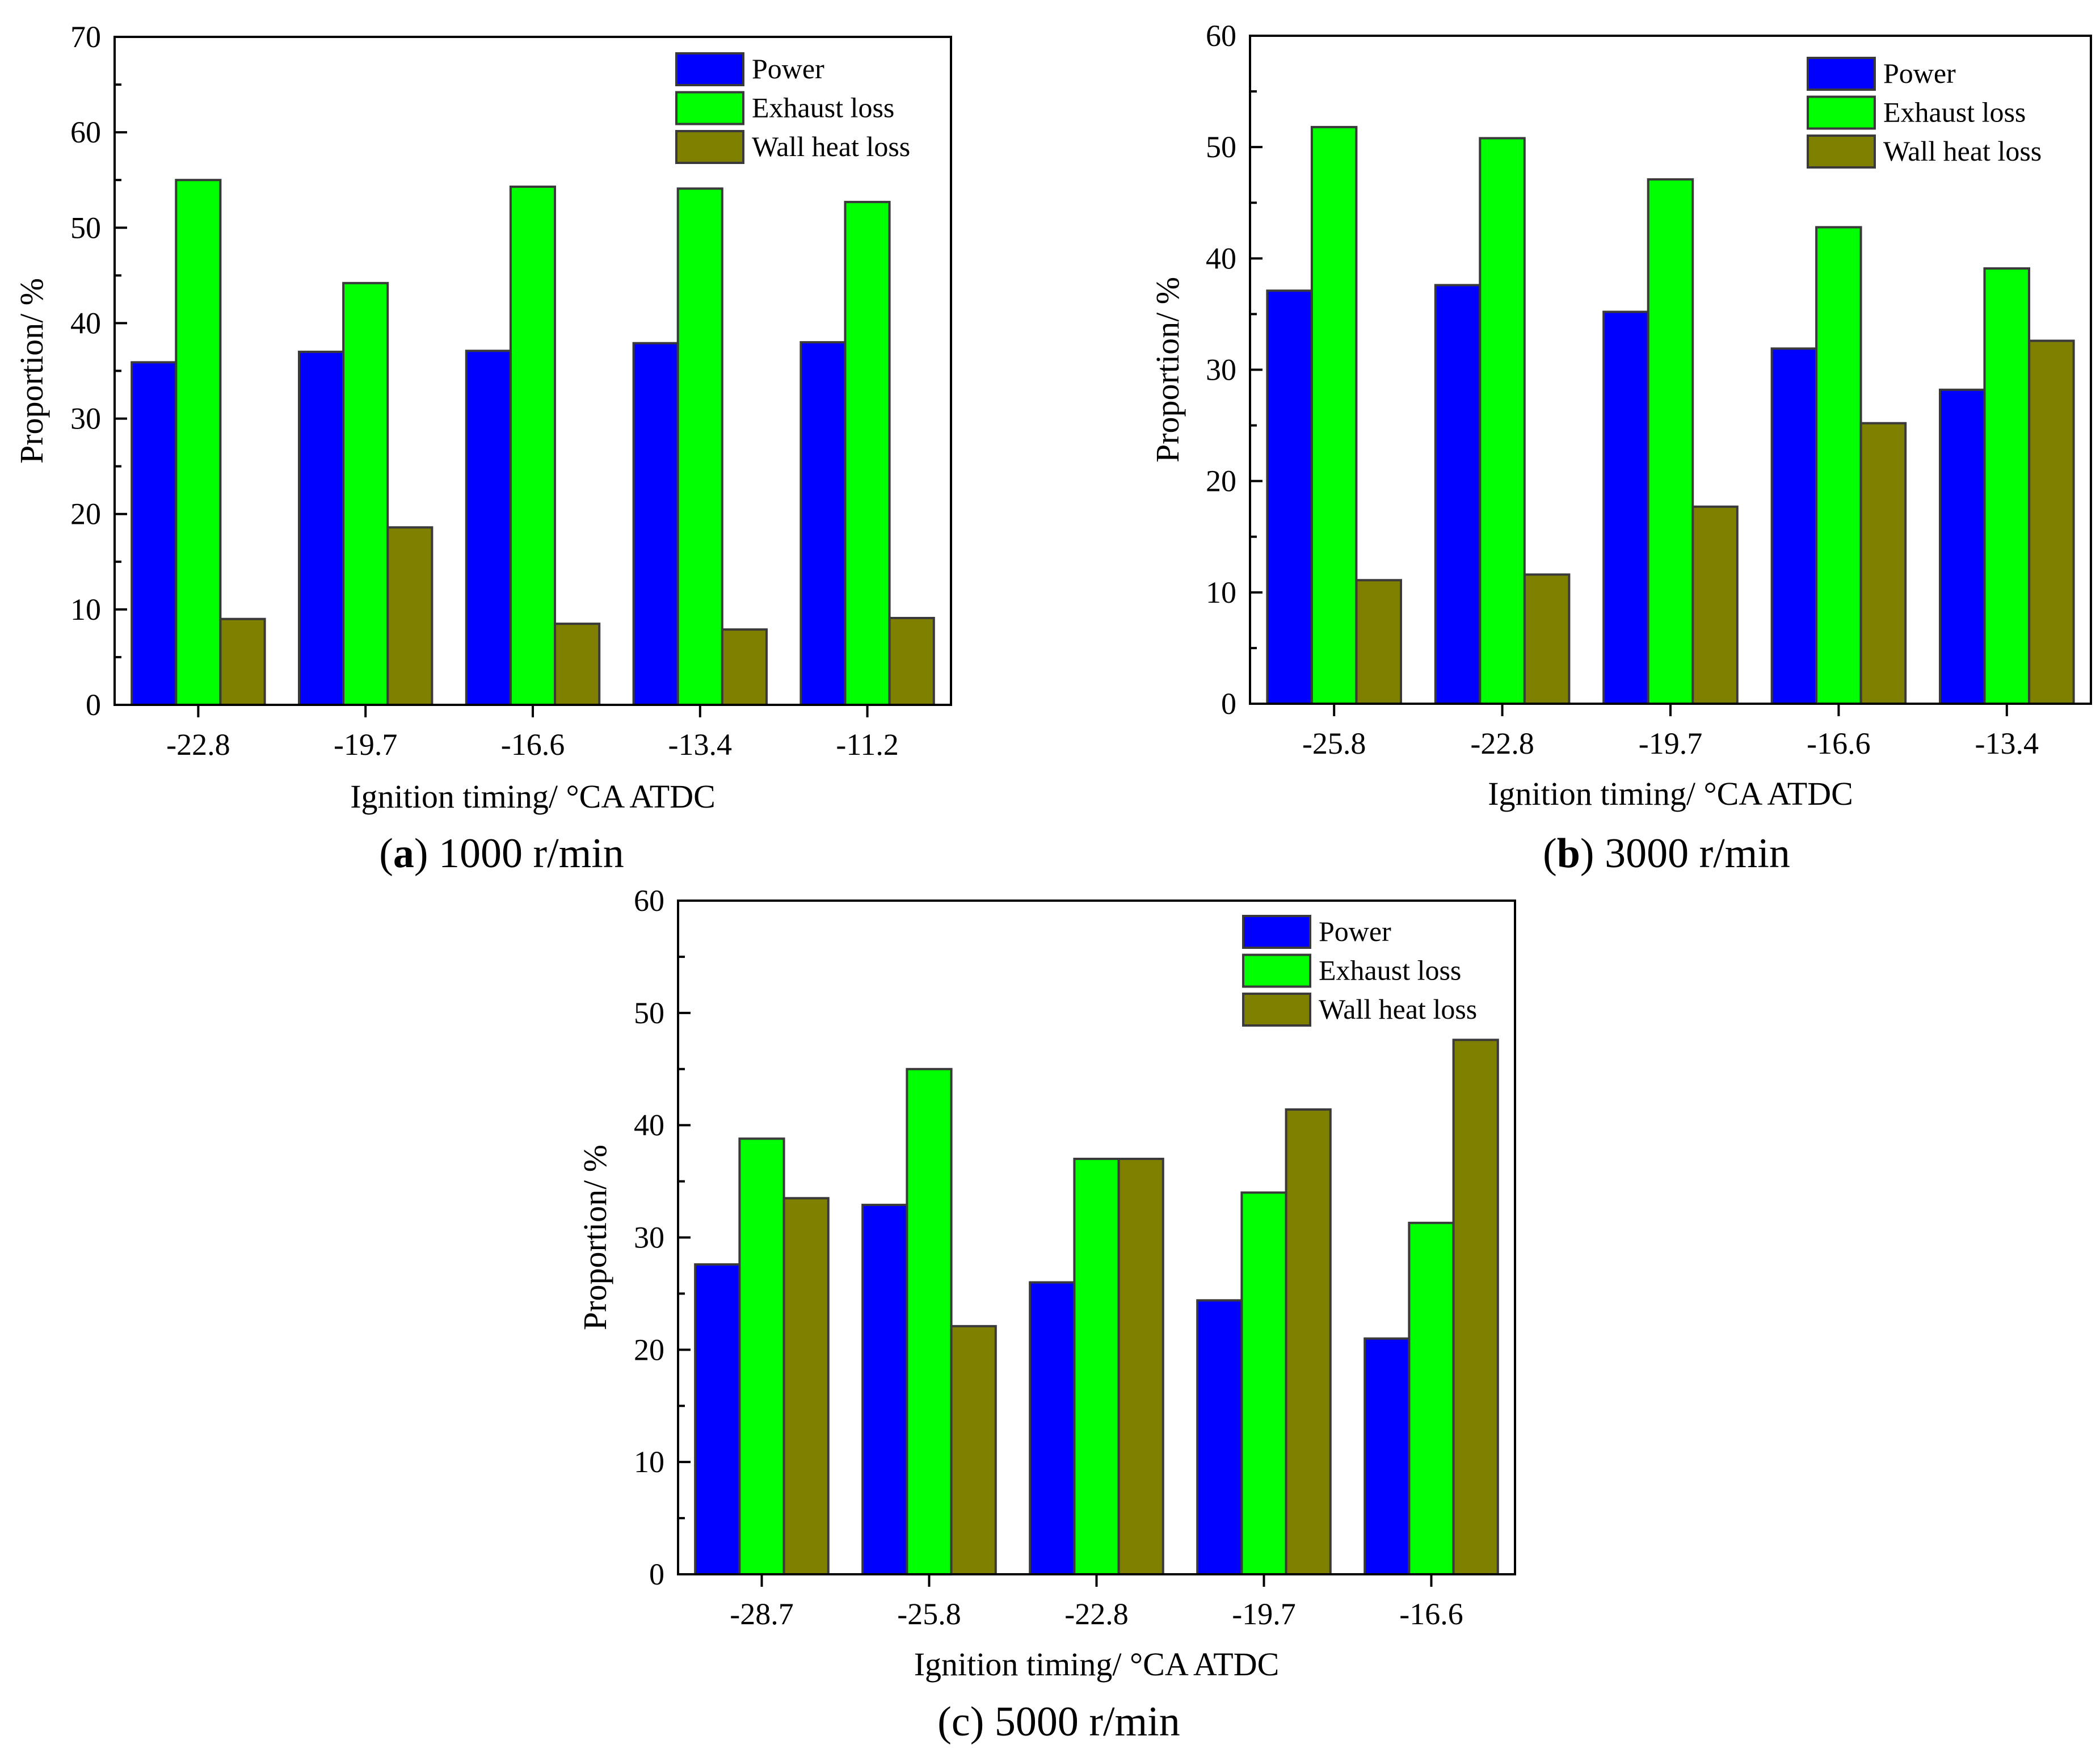 Image resolution: width=2100 pixels, height=1761 pixels. What do you see at coordinates (806, 1386) in the screenshot?
I see `bar-wall-heat-loss--28.7` at bounding box center [806, 1386].